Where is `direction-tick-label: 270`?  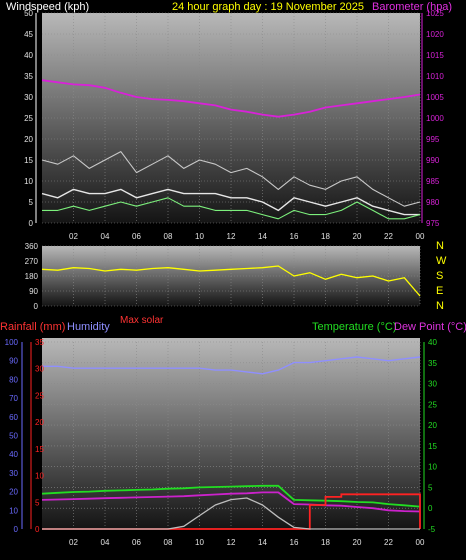
direction-tick-label: 270 is located at coordinates (32, 261).